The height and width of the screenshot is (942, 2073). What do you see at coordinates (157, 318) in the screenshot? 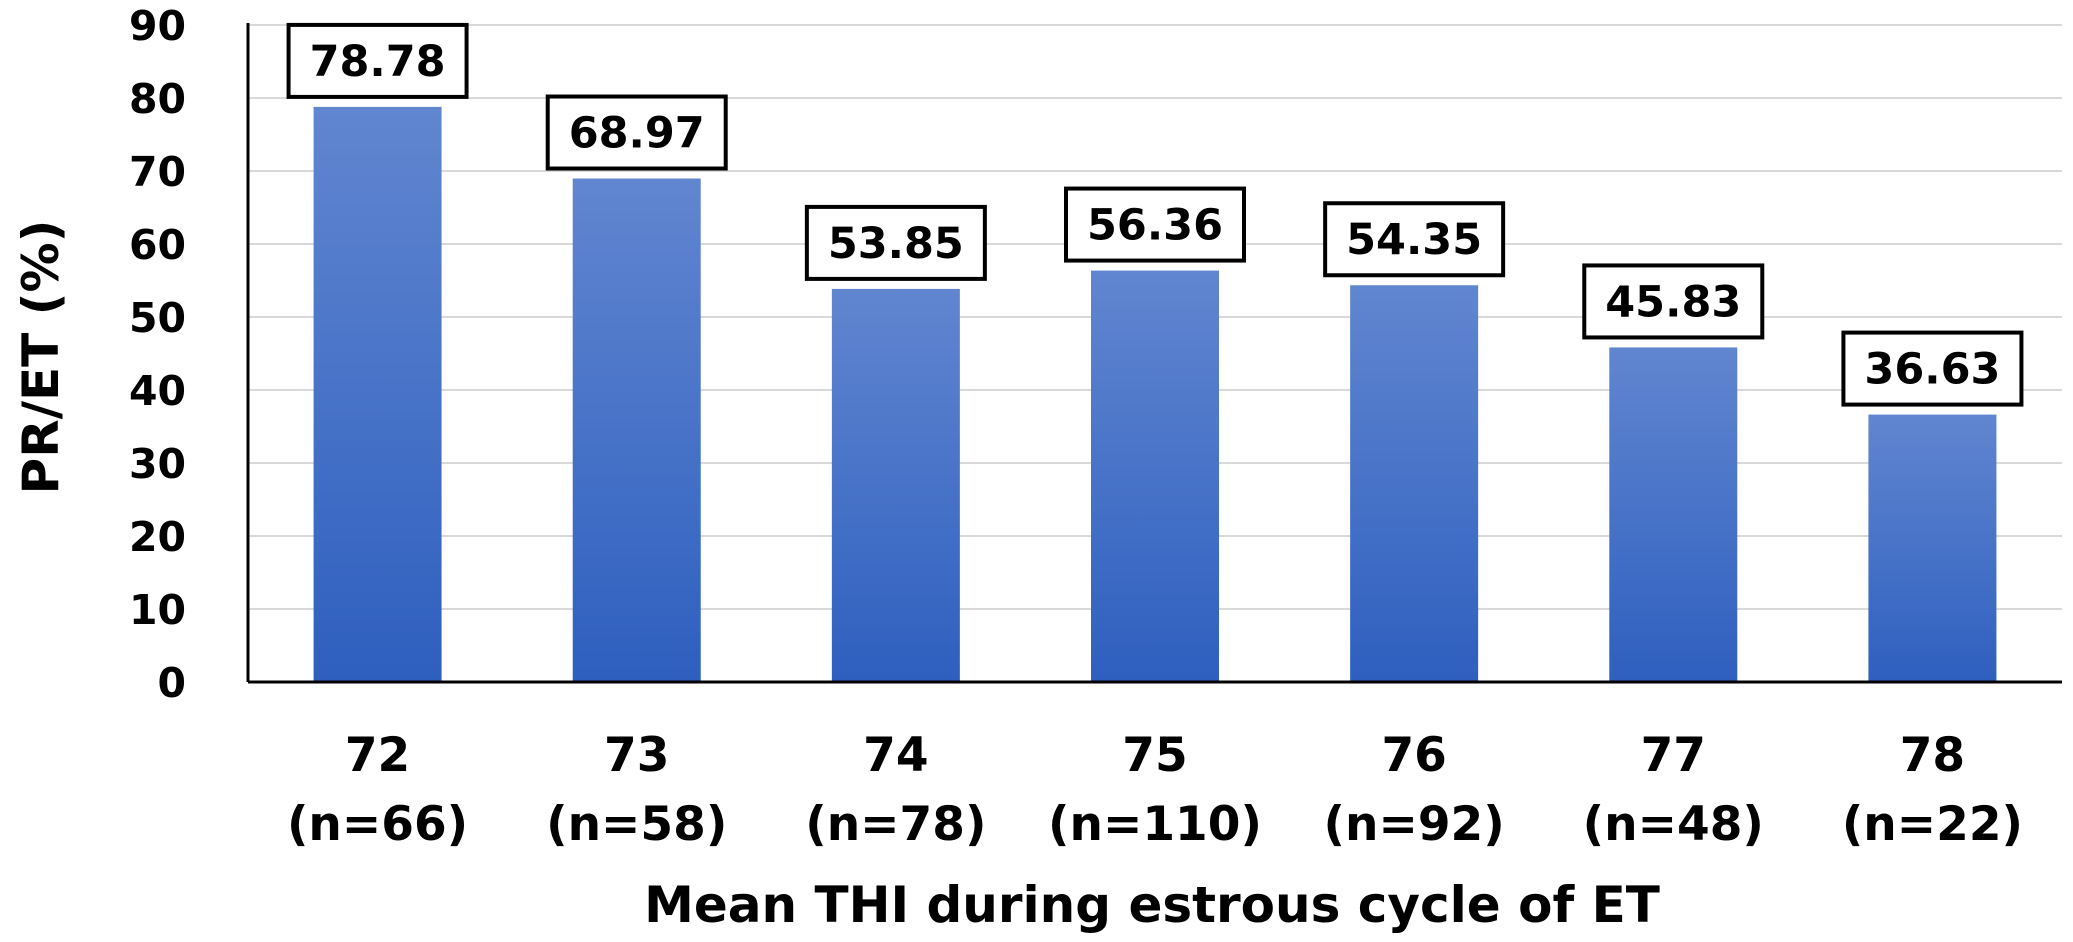
I see `y-tick-label: 50` at bounding box center [157, 318].